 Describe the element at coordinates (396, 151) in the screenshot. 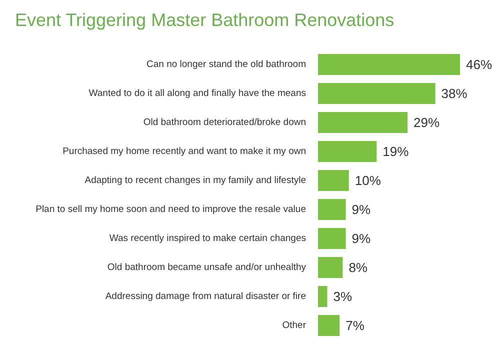

I see `data-label: 19%` at that location.